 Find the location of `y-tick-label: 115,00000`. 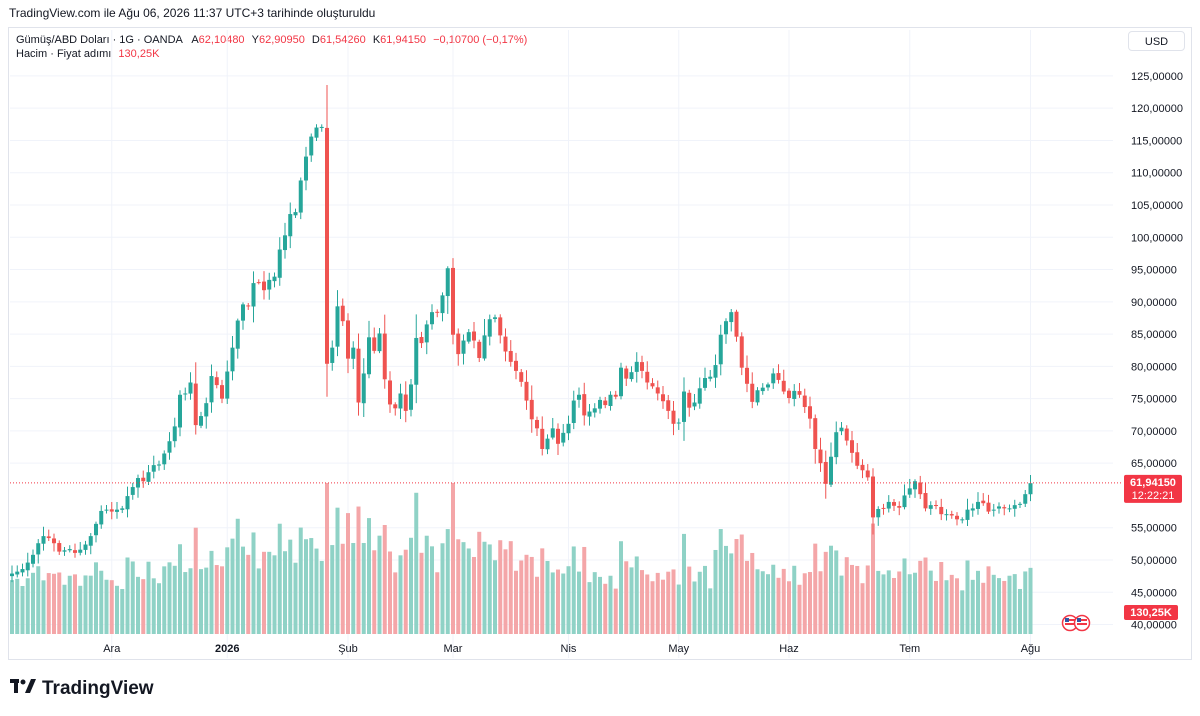

y-tick-label: 115,00000 is located at coordinates (1156, 141).